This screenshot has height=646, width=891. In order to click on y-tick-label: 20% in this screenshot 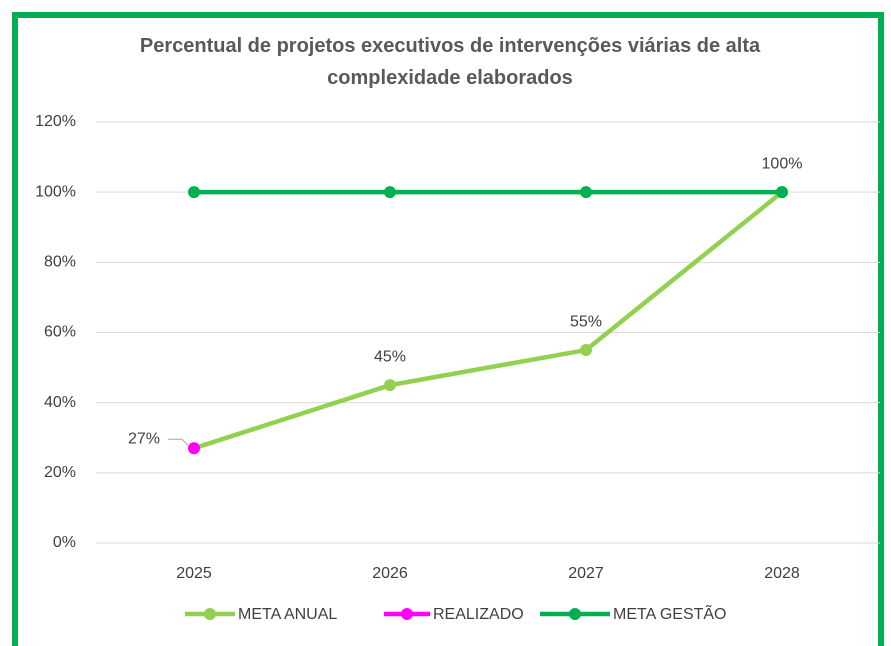, I will do `click(60, 472)`.